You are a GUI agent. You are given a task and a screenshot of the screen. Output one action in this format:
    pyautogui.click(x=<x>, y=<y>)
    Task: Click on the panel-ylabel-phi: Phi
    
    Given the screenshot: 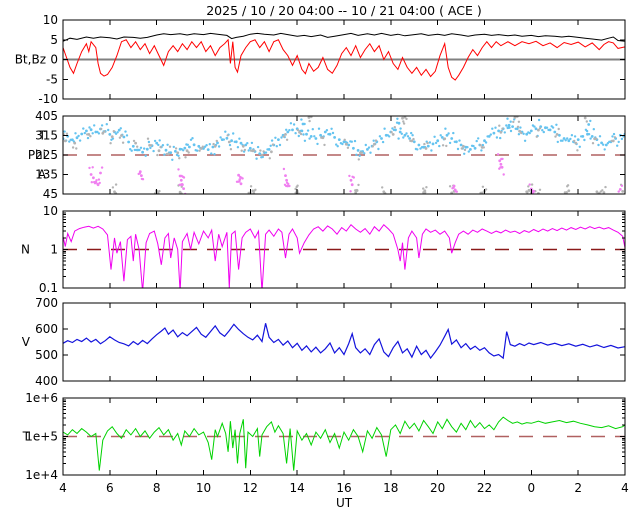 What is the action you would take?
    pyautogui.click(x=37, y=155)
    